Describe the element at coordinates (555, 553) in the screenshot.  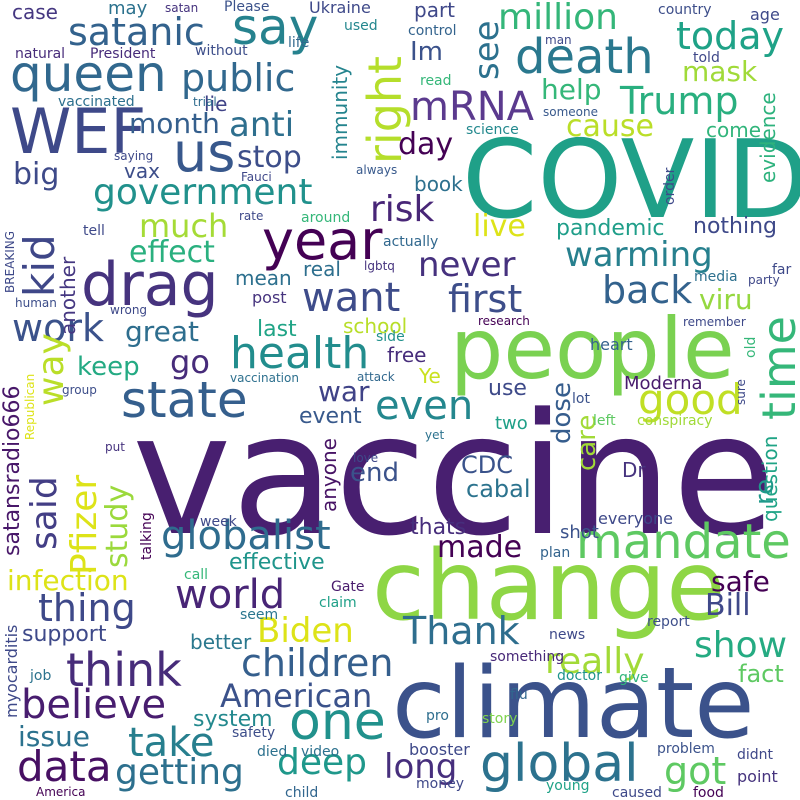
I see `word-plan: plan` at that location.